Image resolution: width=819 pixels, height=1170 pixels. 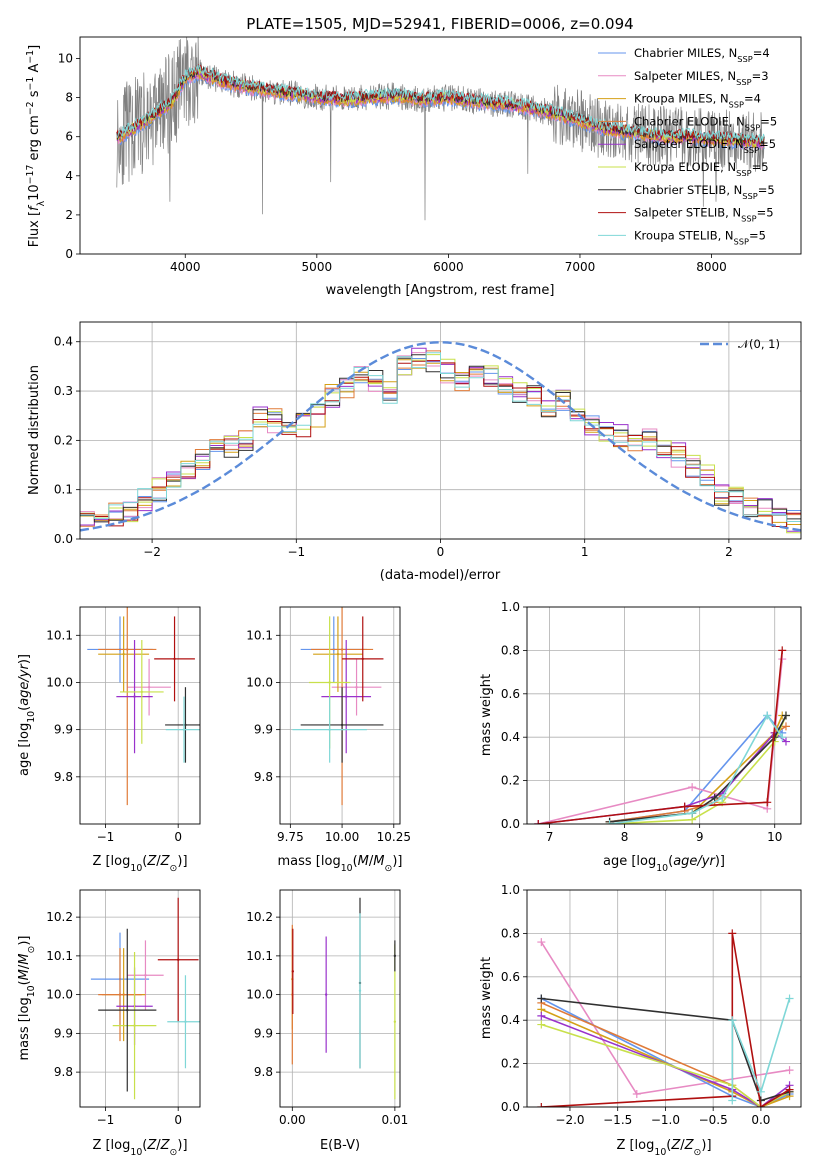 I want to click on x-tick-label: 5000, so click(x=317, y=267).